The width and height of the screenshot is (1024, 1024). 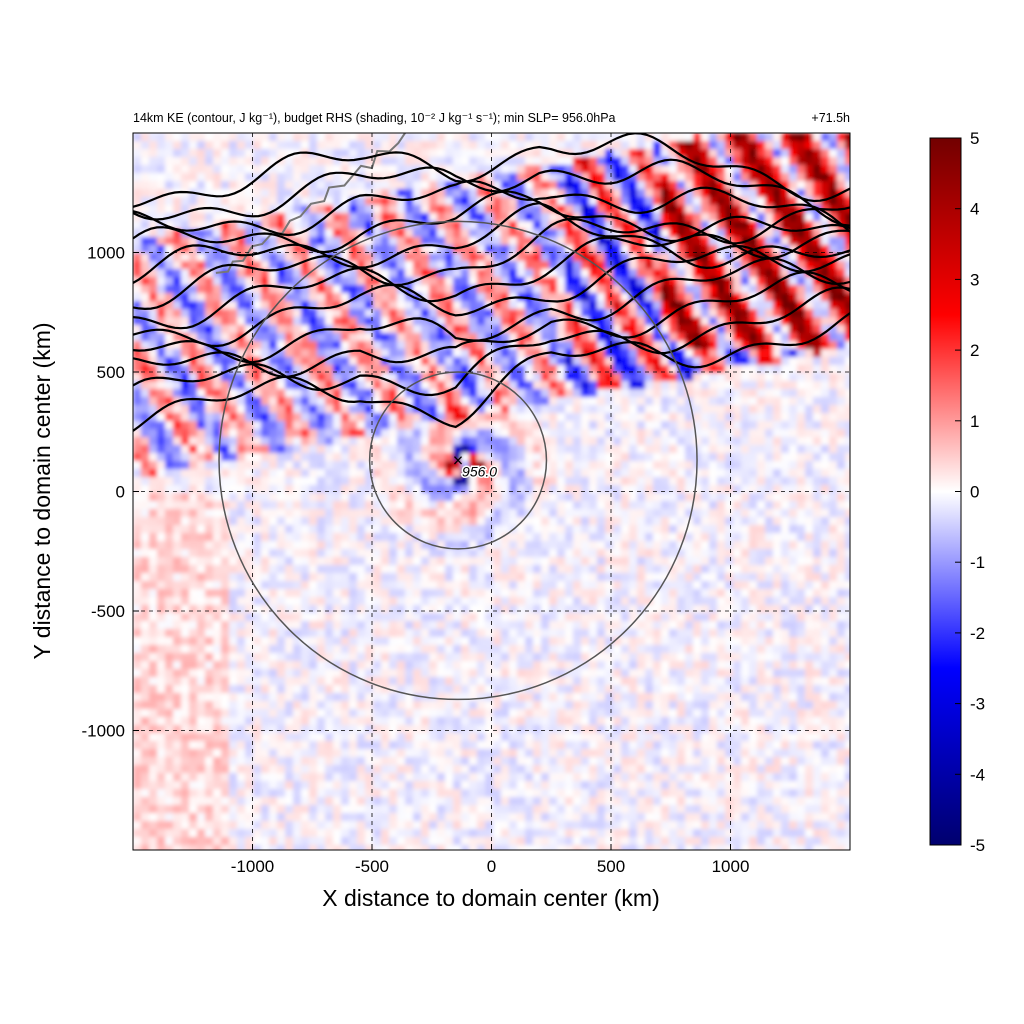 What do you see at coordinates (974, 209) in the screenshot?
I see `colorbar-tick-label: 4` at bounding box center [974, 209].